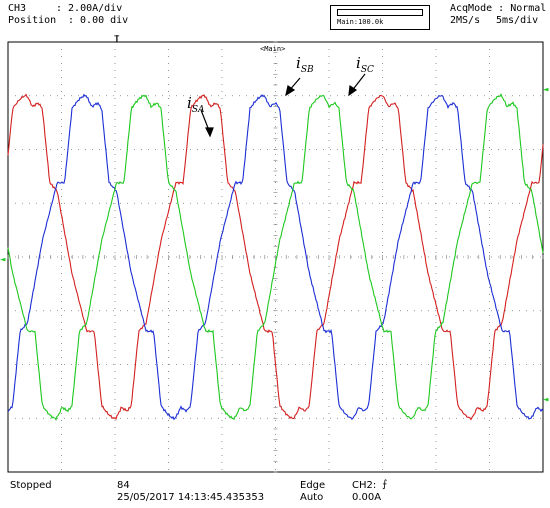 The width and height of the screenshot is (550, 508). Describe the element at coordinates (89, 8) in the screenshot. I see `channel-scale: : 2.00A/div` at that location.